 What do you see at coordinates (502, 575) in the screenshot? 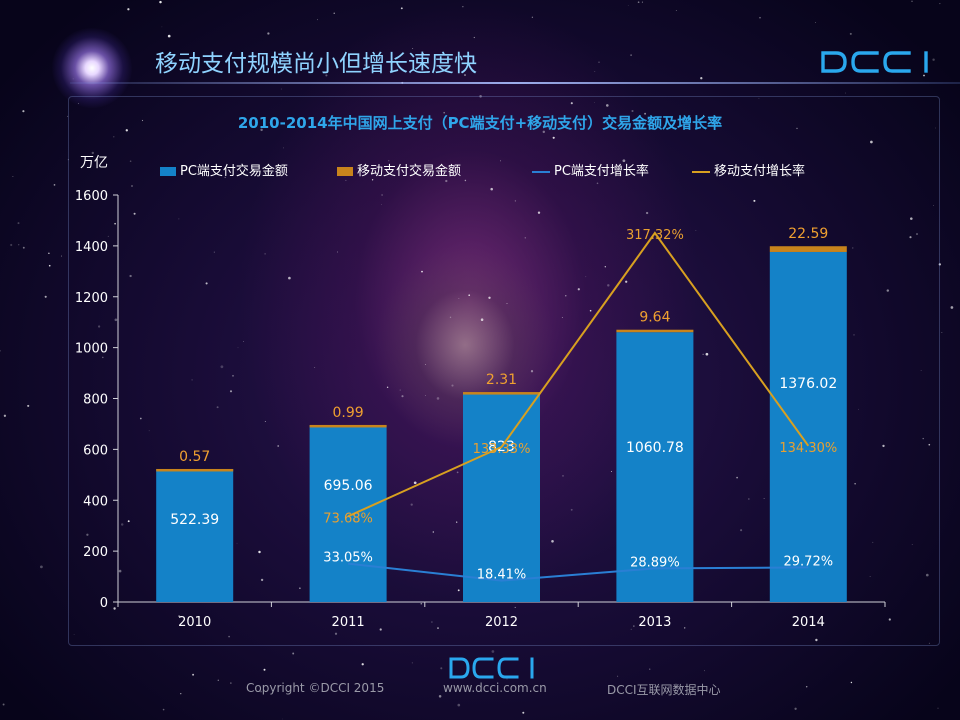
I see `data-label-pc-growth: 18.41%` at bounding box center [502, 575].